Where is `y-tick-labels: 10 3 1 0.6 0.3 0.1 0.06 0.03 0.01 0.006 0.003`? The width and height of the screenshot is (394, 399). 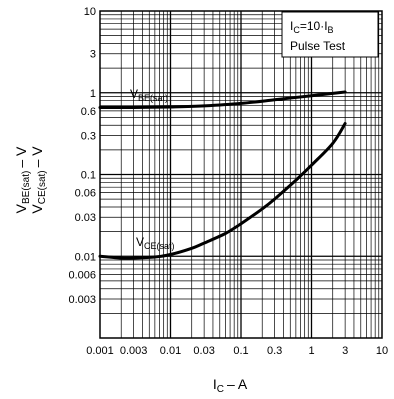 y-tick-labels: 10 3 1 0.6 0.3 0.1 0.06 0.03 0.01 0.006 0.003 is located at coordinates (82, 156).